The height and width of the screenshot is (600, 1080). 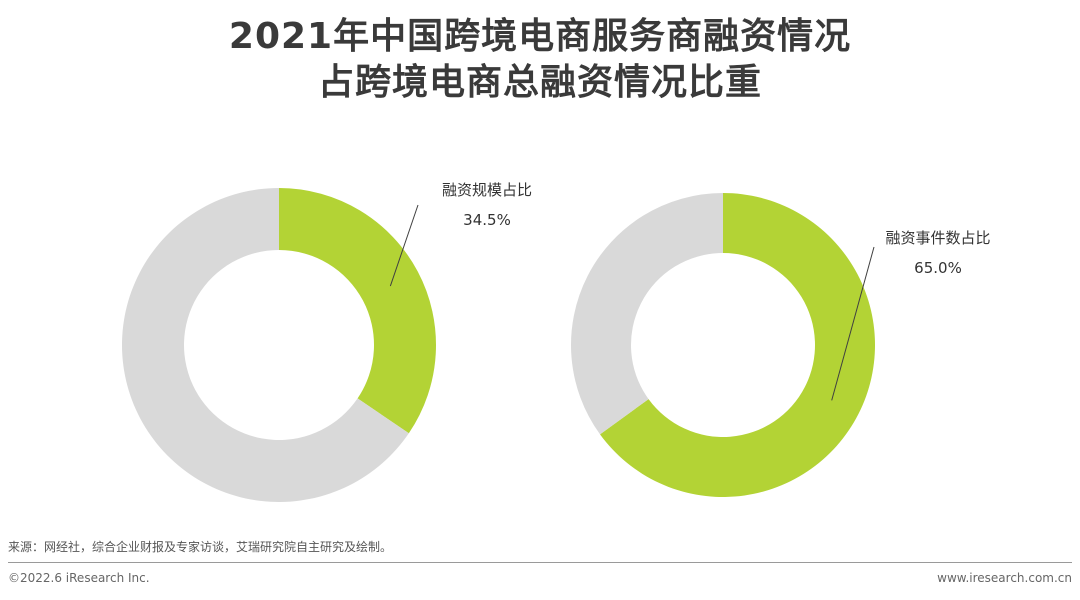 I want to click on copyright: ©2022.6 iResearch Inc., so click(x=79, y=578).